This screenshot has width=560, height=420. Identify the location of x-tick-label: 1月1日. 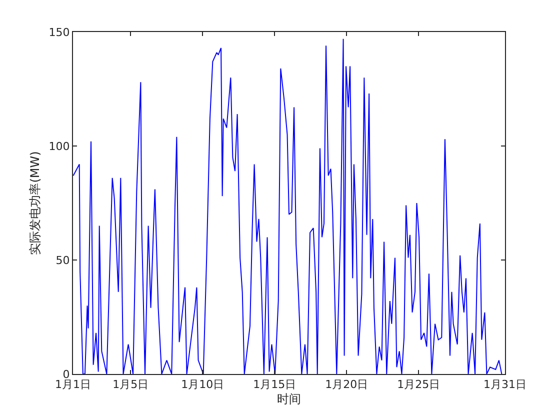
(73, 385).